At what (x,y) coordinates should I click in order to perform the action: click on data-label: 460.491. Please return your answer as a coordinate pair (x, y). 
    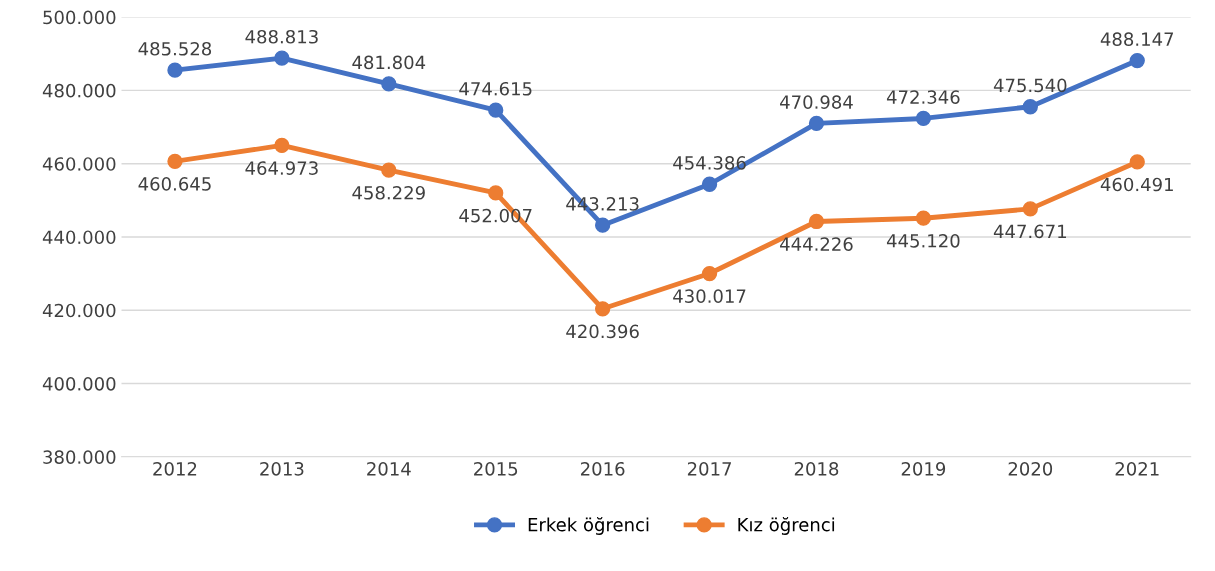
    Looking at the image, I should click on (1136, 184).